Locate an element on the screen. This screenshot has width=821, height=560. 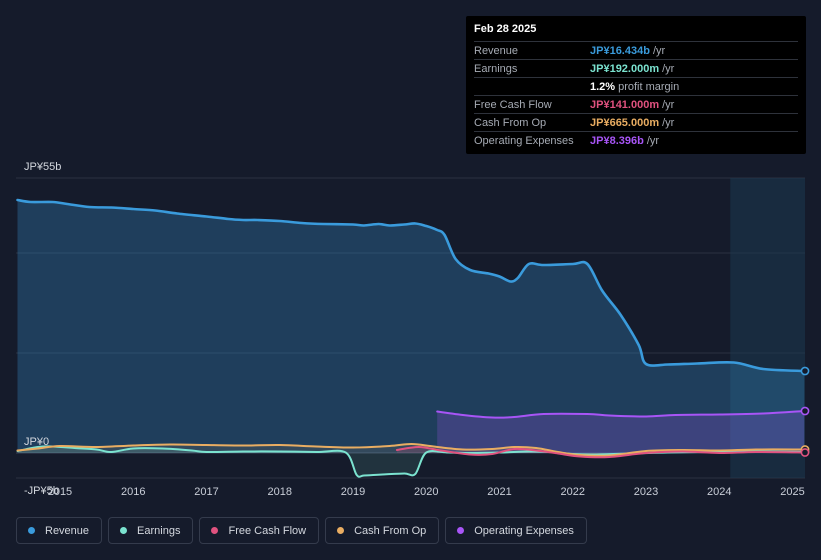
y-axis-label: JP¥0 is located at coordinates (36, 442).